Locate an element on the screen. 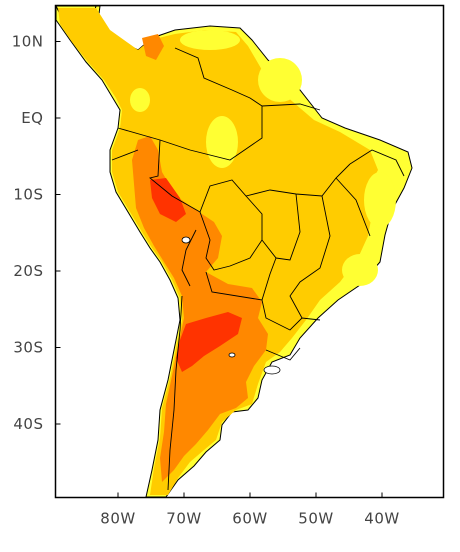 This screenshot has height=552, width=460. lat-tick-label: 10S is located at coordinates (28, 195).